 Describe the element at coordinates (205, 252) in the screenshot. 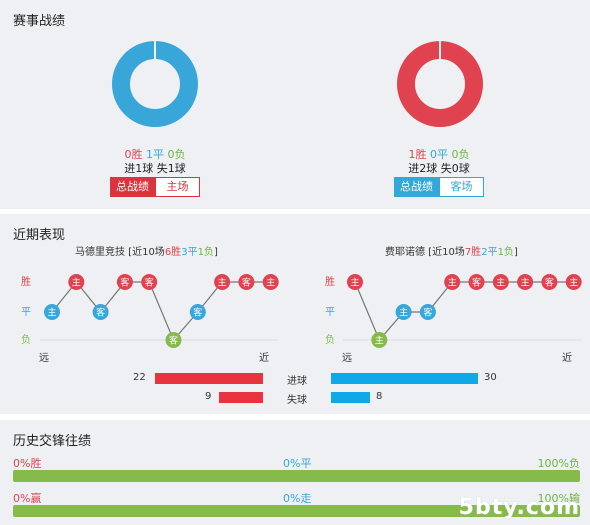

I see `home-form-losses: 1负` at that location.